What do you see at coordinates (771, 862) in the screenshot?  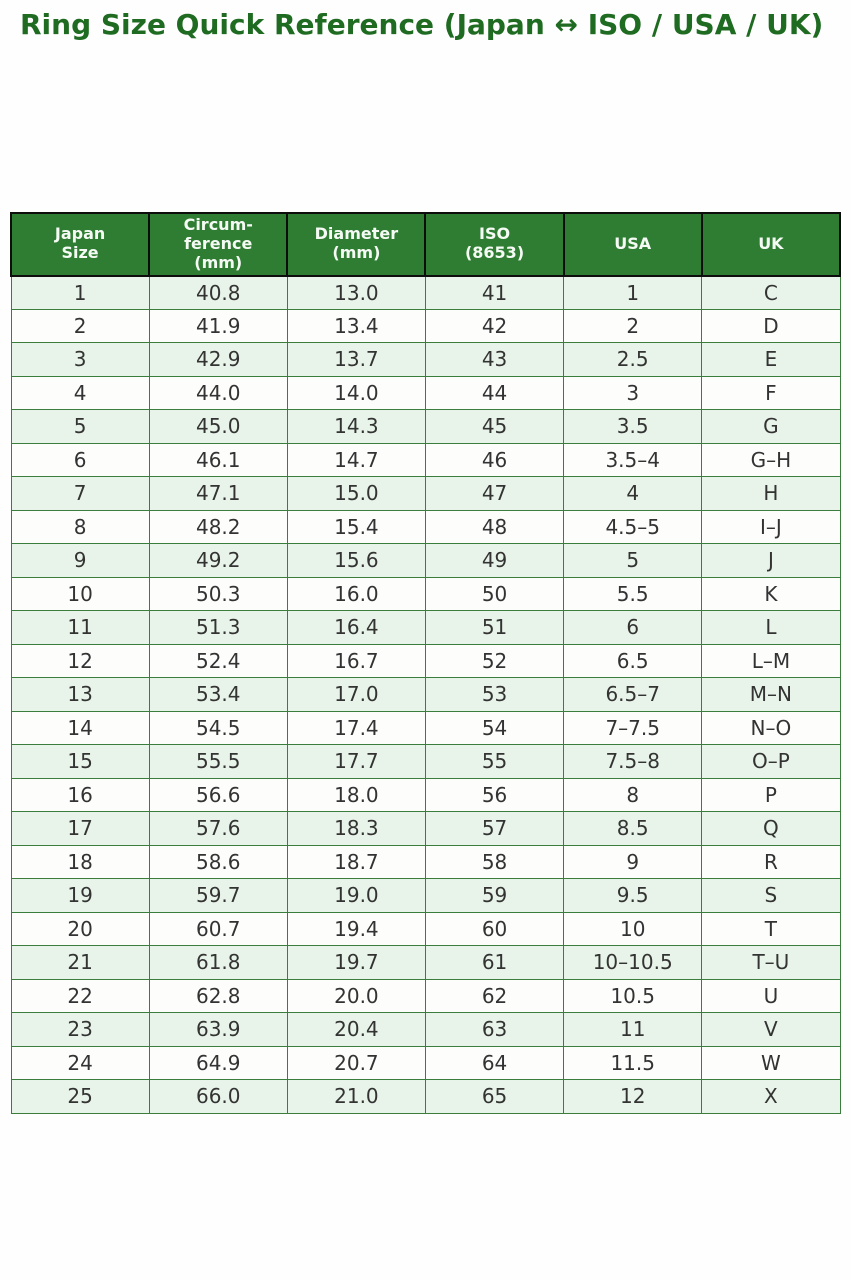 I see `table-cell: R` at bounding box center [771, 862].